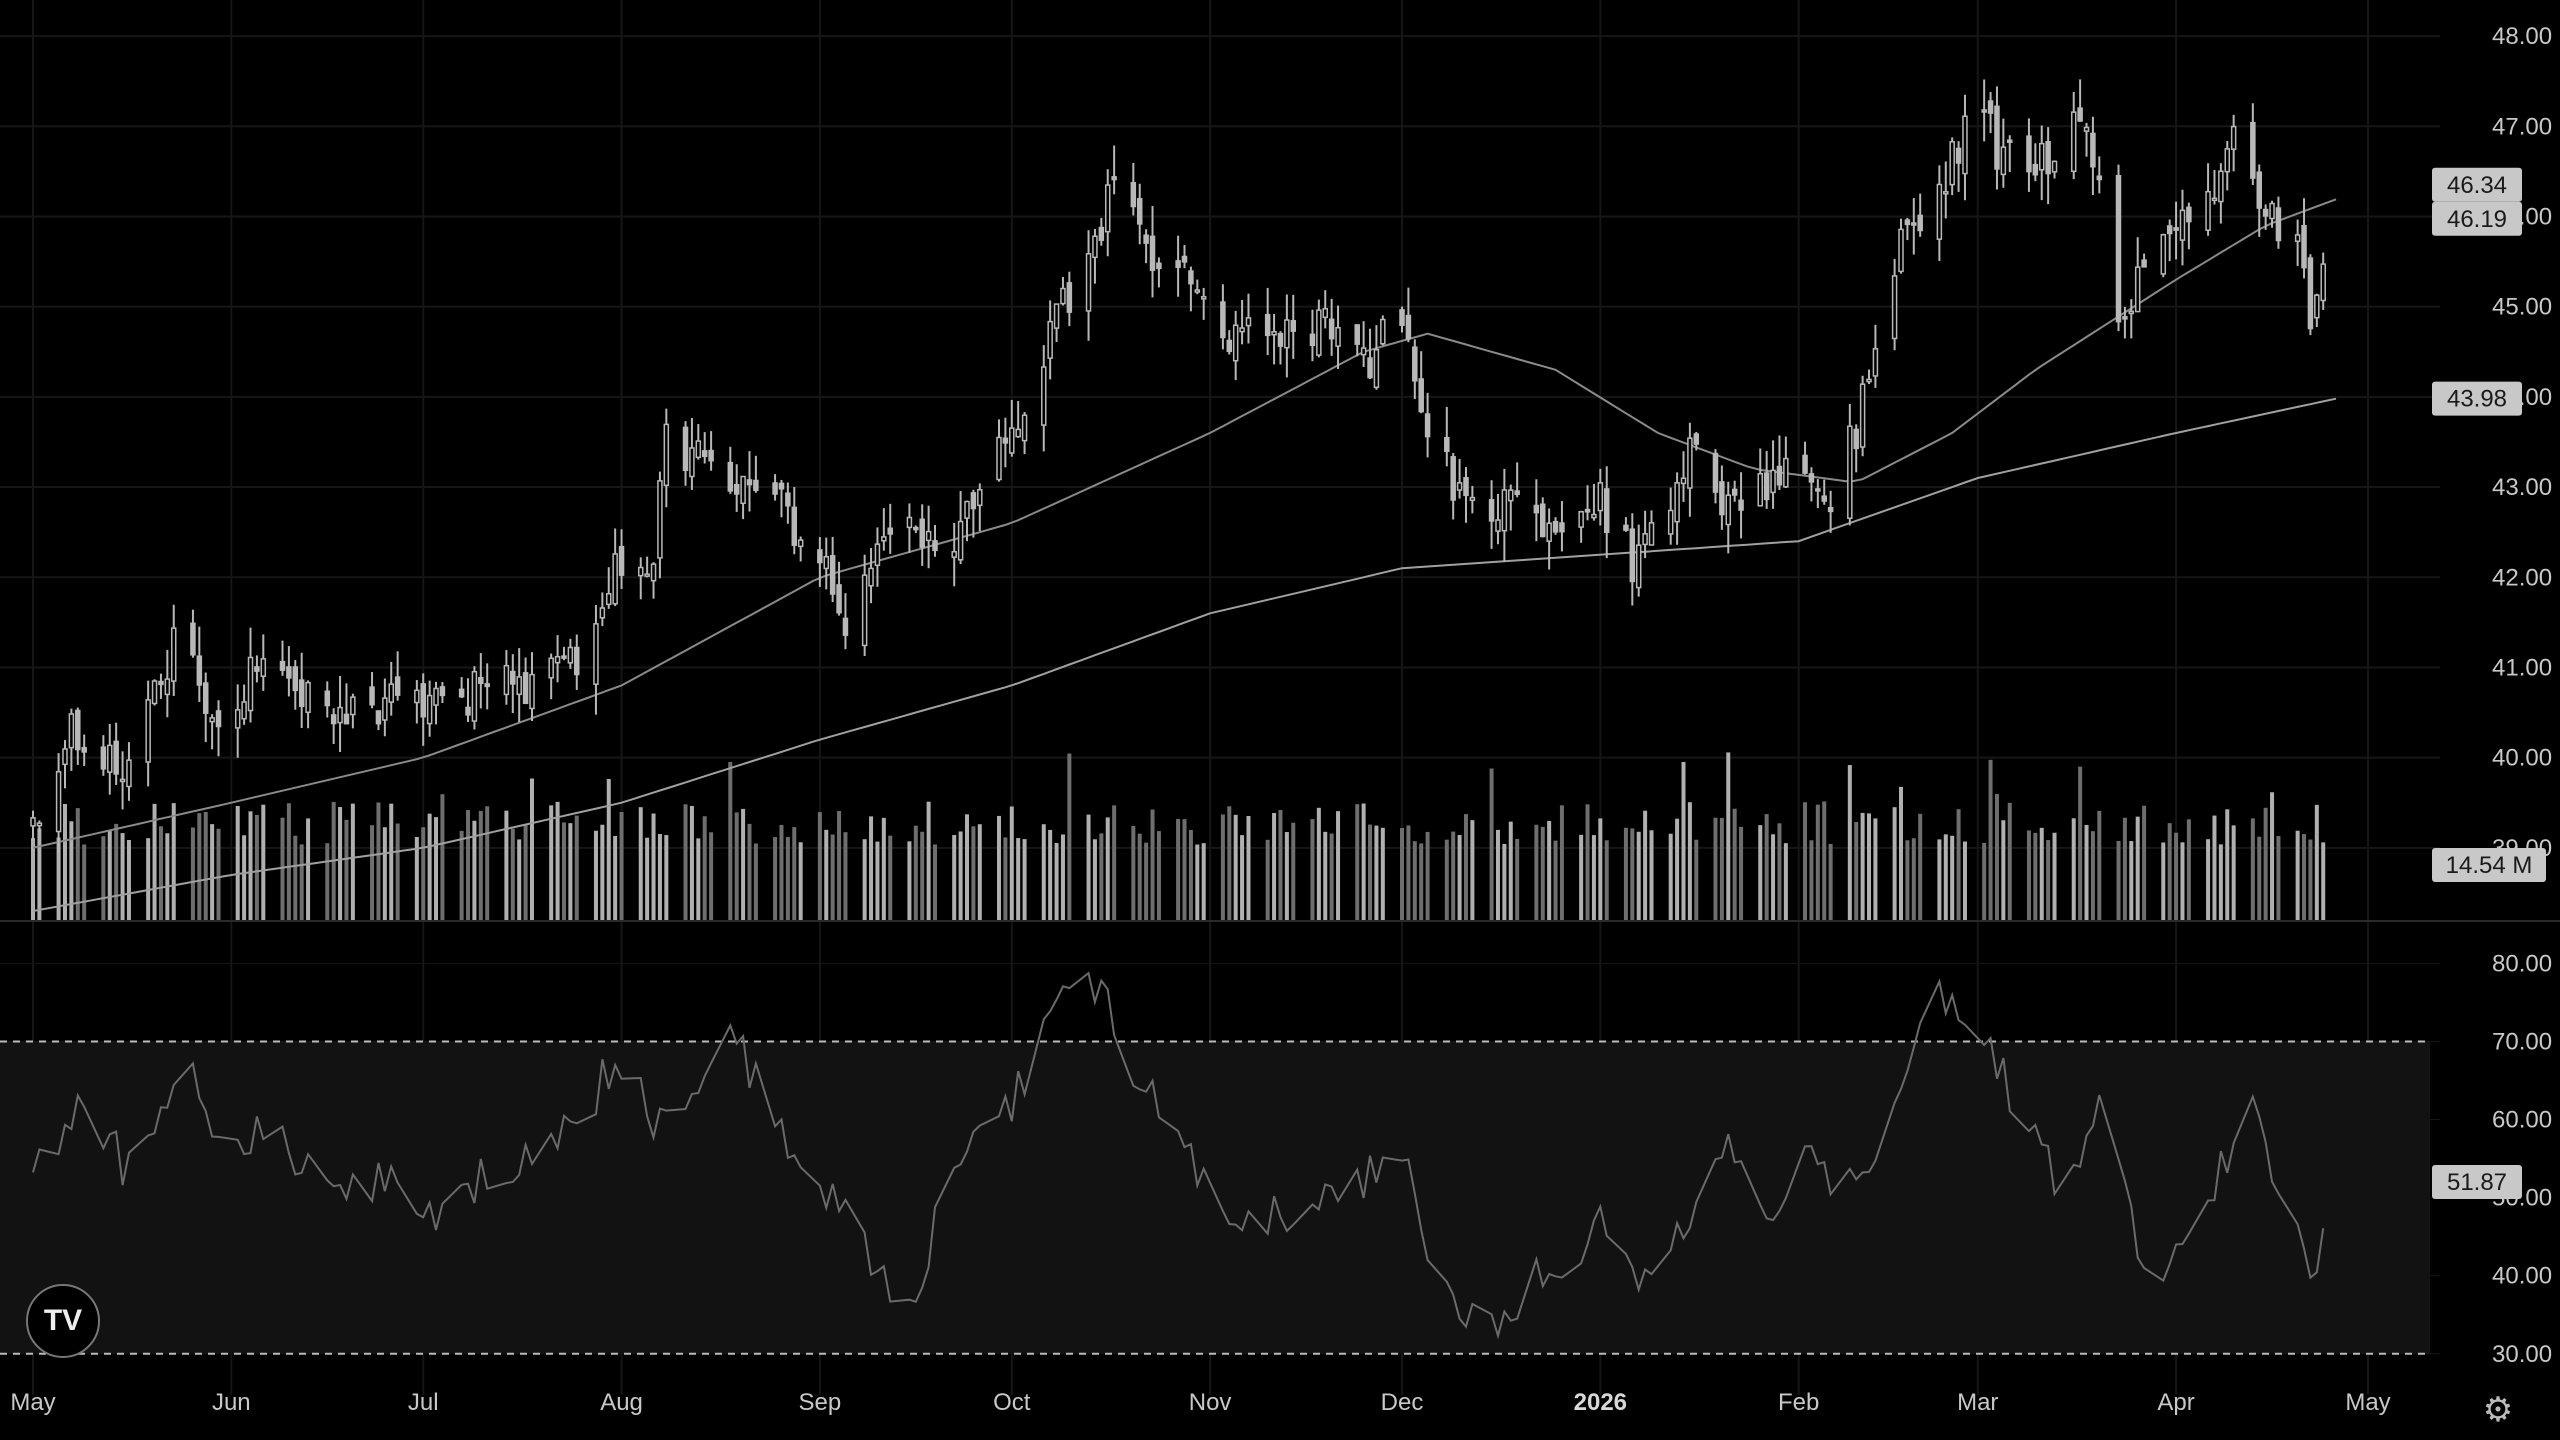 The height and width of the screenshot is (1440, 2560). What do you see at coordinates (820, 1402) in the screenshot?
I see `date-tick-label: Sep` at bounding box center [820, 1402].